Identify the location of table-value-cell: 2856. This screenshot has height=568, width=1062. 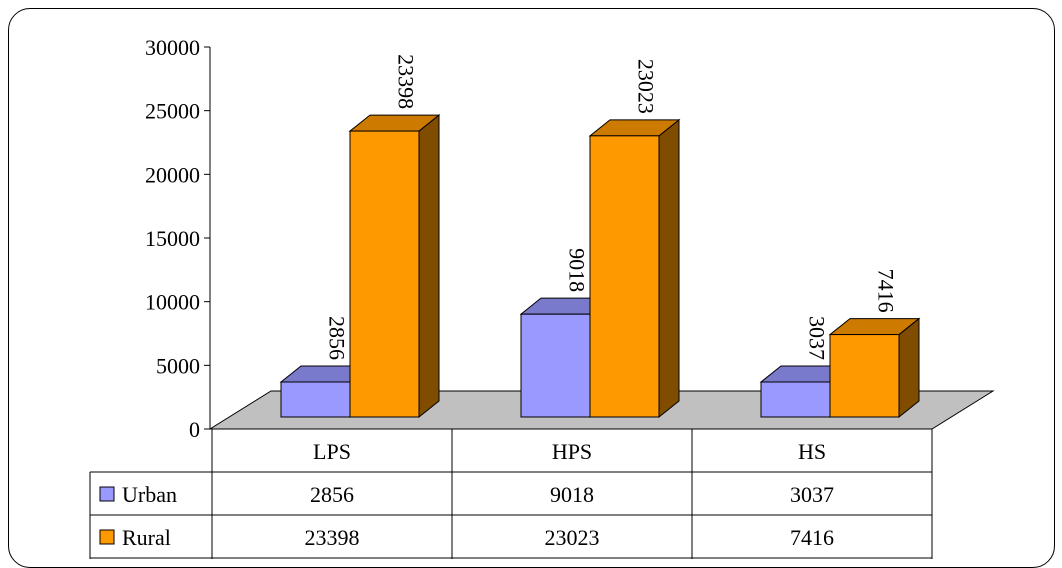
(332, 494).